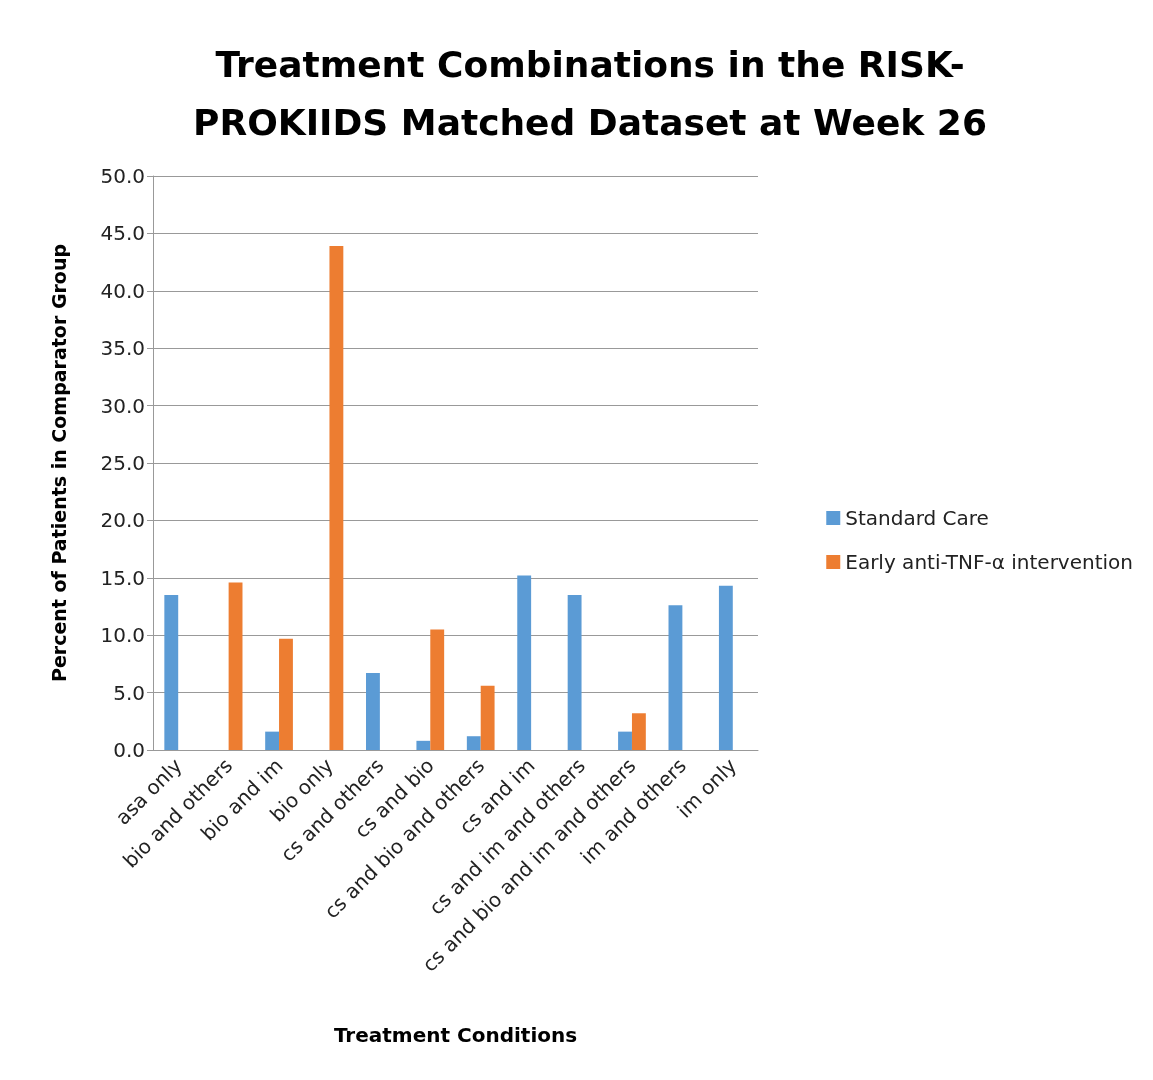 This screenshot has width=1153, height=1080. Describe the element at coordinates (122, 577) in the screenshot. I see `y-tick-label: 15.0` at that location.